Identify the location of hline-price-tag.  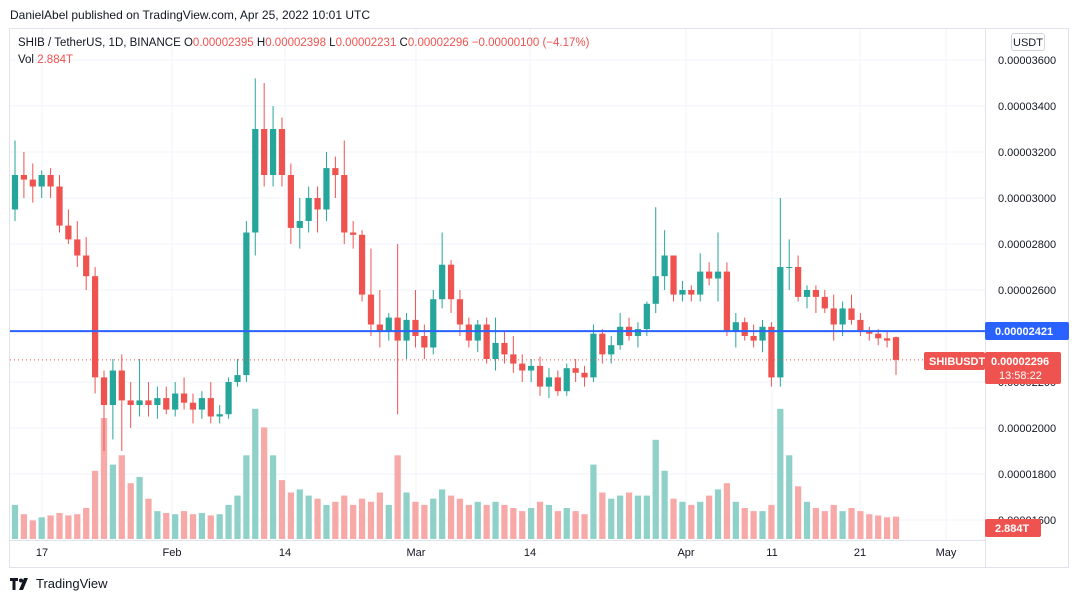
(1027, 331).